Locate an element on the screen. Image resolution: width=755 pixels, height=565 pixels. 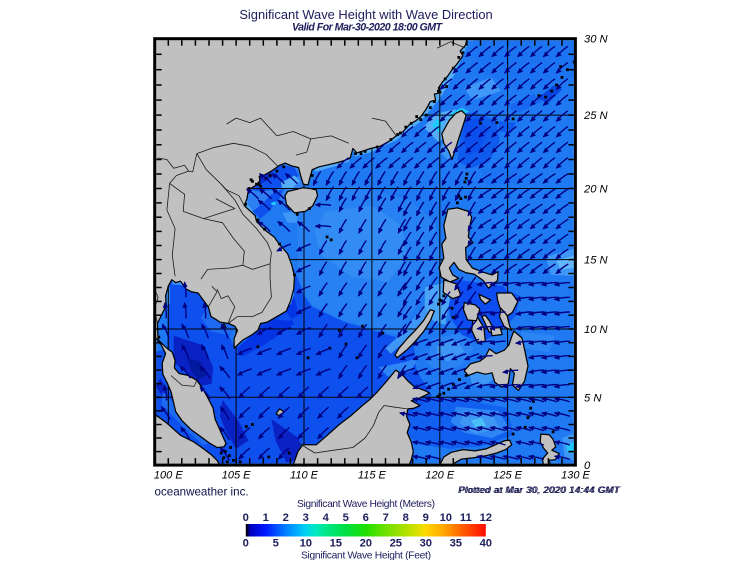
svg-text: 15 N is located at coordinates (596, 261).